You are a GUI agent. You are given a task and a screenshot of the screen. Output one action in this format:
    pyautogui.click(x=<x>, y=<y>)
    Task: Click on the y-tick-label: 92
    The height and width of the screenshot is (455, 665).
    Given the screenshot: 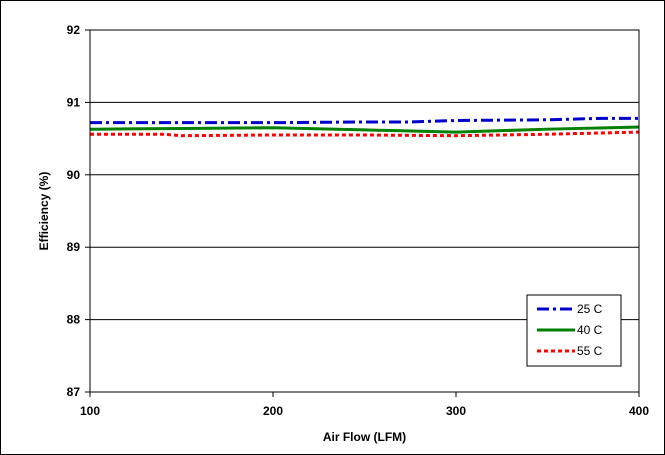 What is the action you would take?
    pyautogui.click(x=74, y=30)
    